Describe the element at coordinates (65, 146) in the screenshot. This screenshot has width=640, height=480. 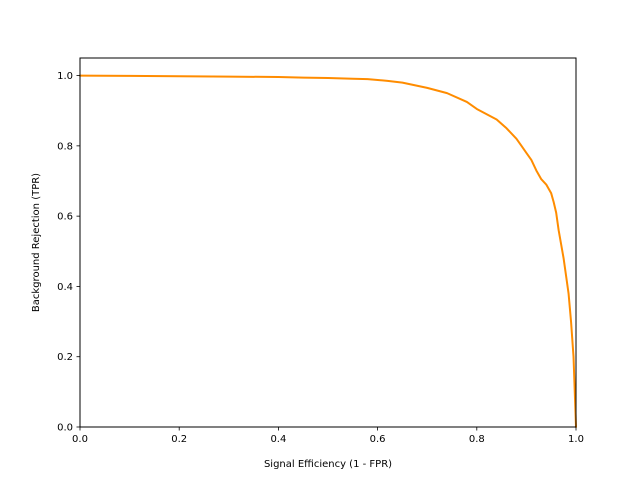
I see `y-tick-label: 0.8` at that location.